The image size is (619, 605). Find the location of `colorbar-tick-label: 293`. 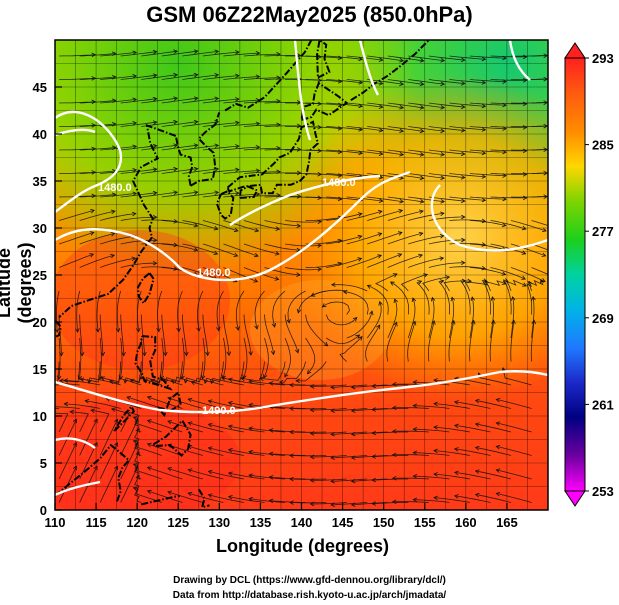

colorbar-tick-label: 293 is located at coordinates (603, 58).